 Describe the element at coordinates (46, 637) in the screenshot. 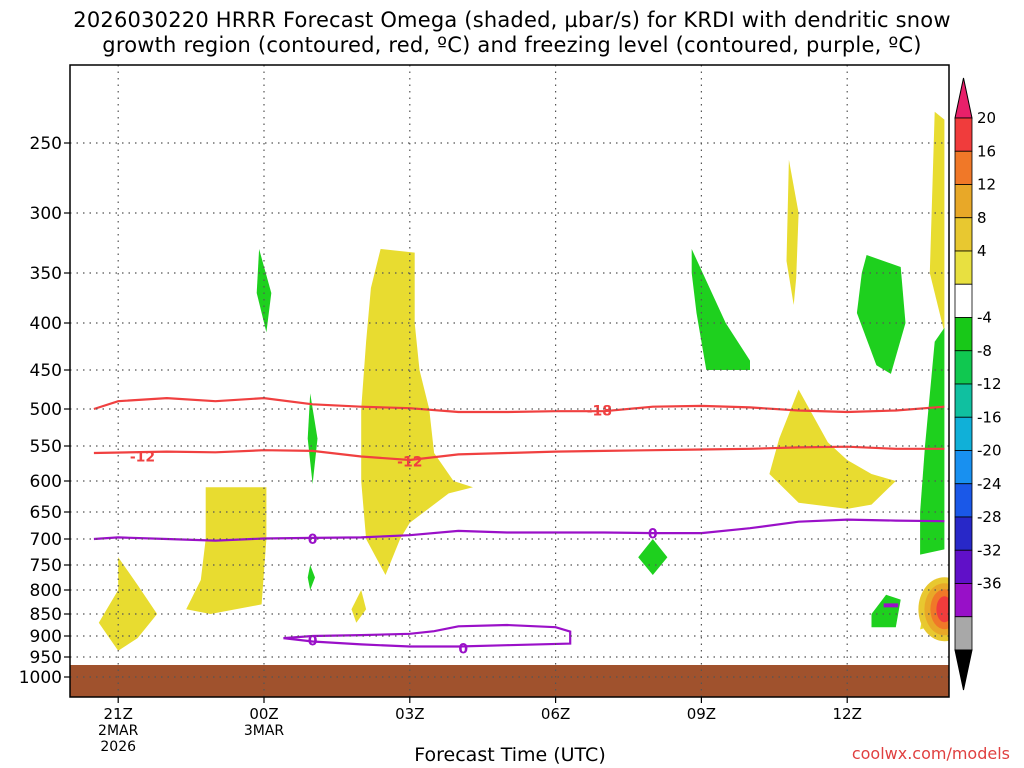

I see `y-tick-label: 900` at that location.